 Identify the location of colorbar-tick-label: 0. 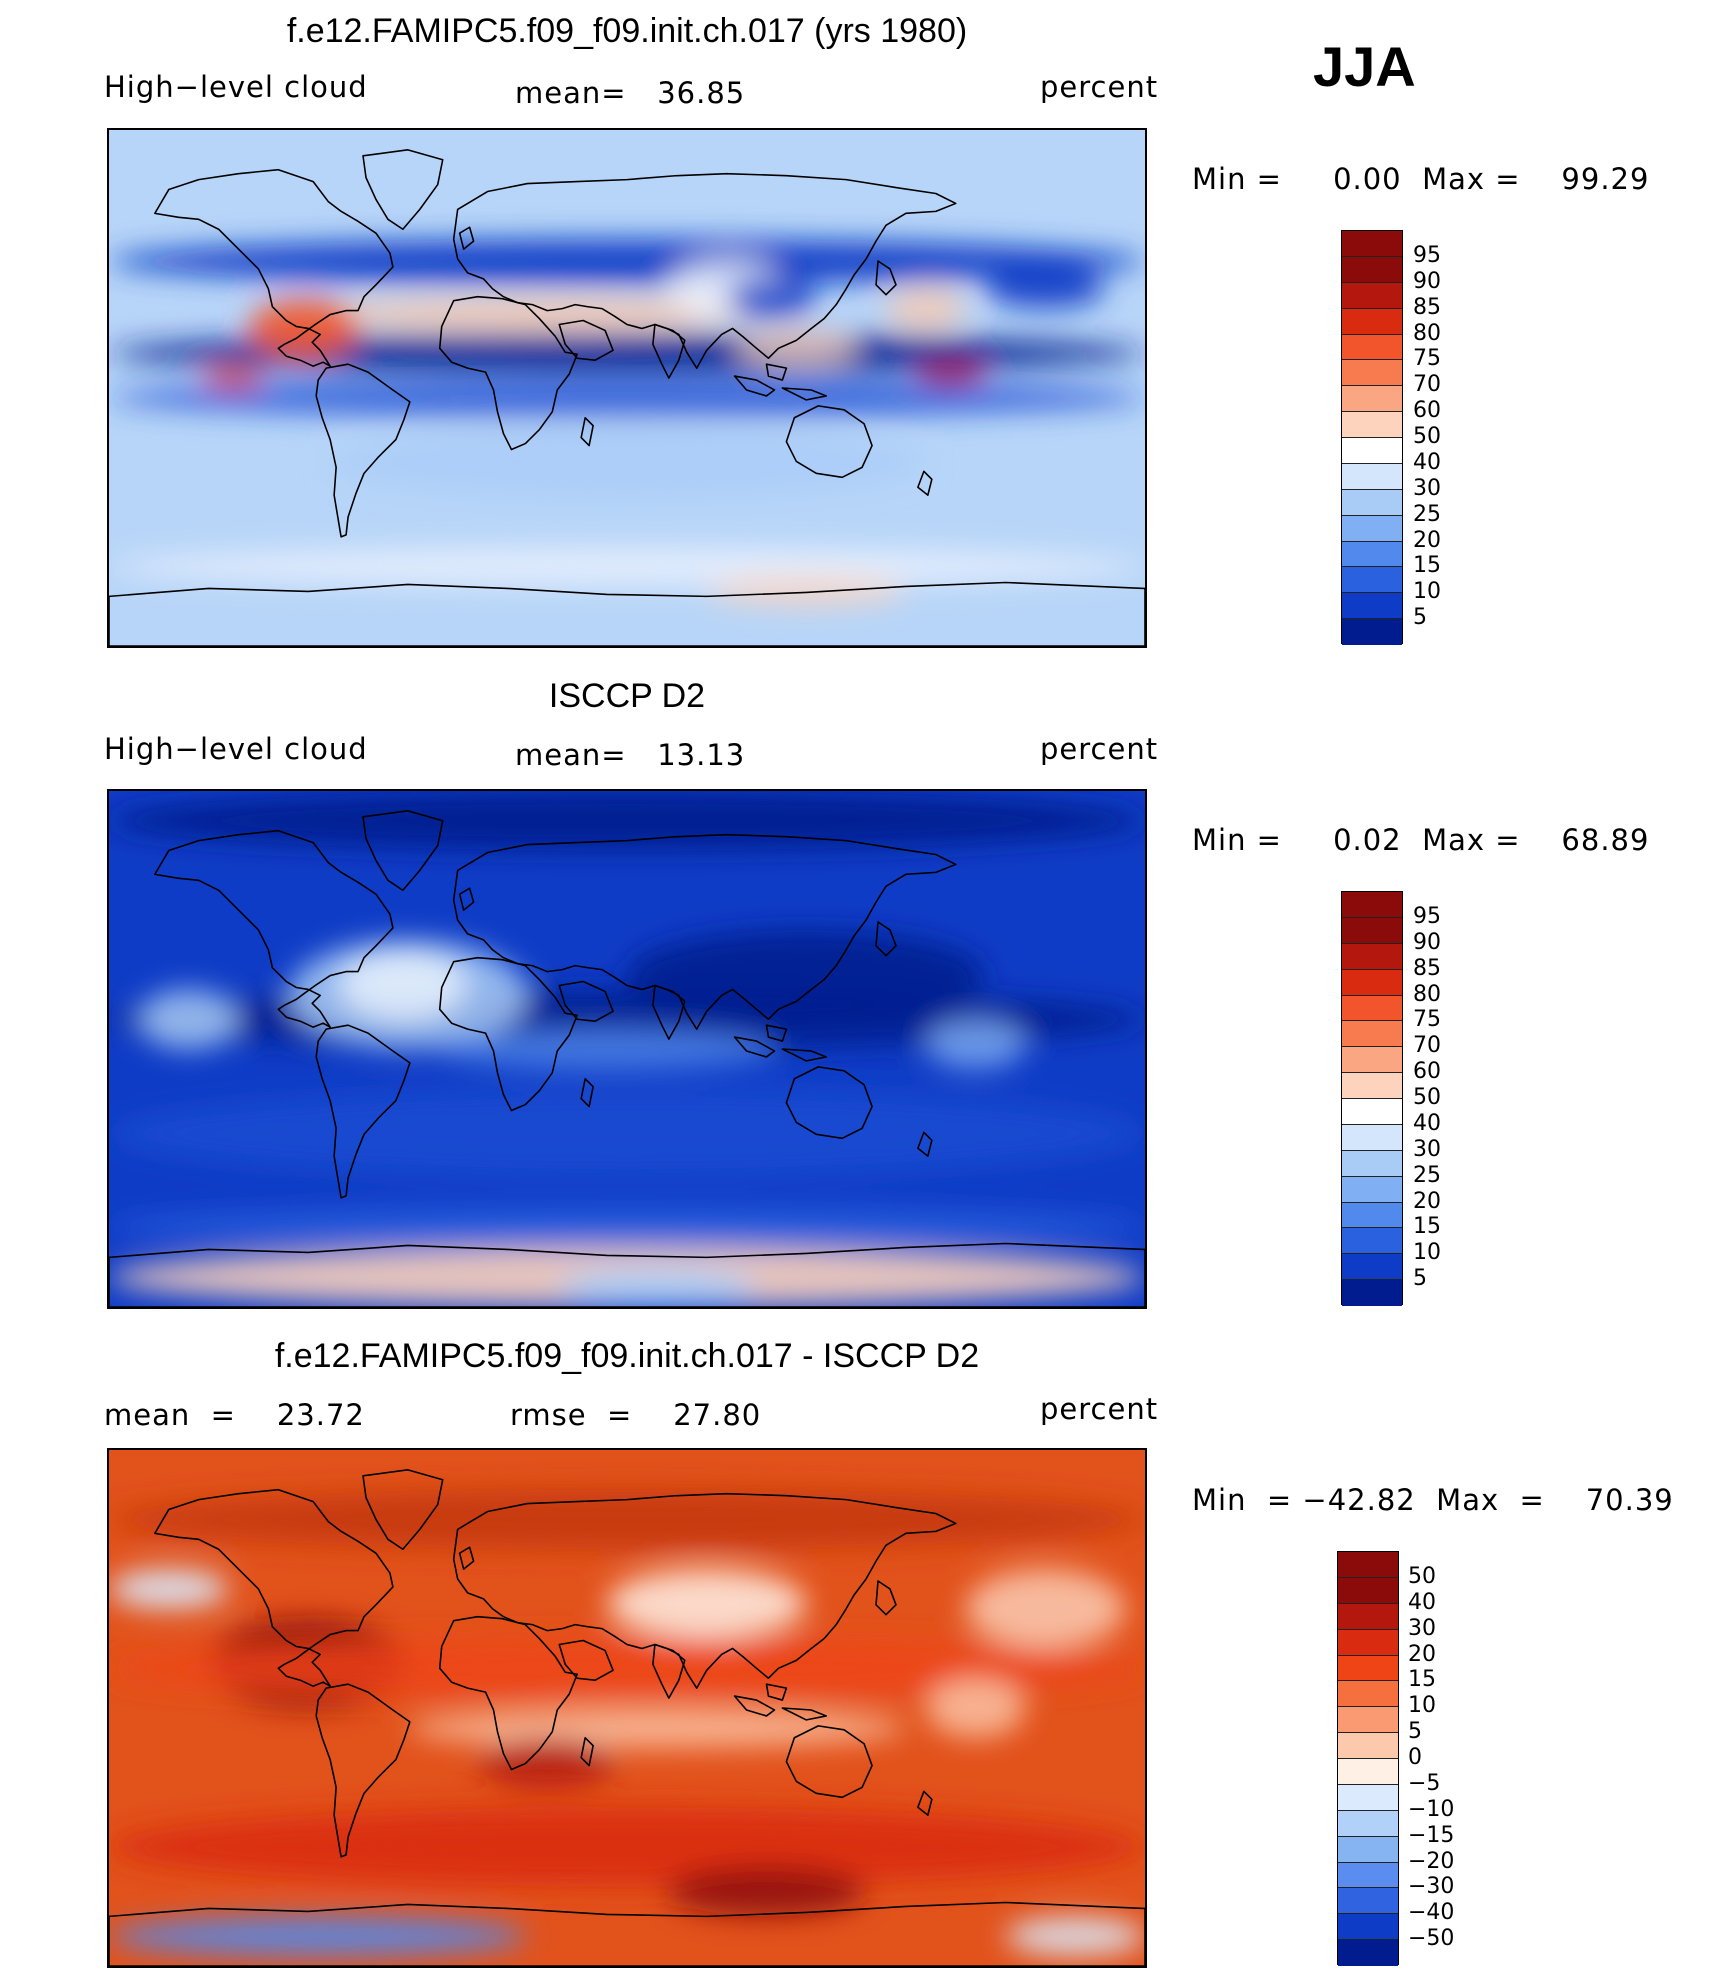
(1415, 1757).